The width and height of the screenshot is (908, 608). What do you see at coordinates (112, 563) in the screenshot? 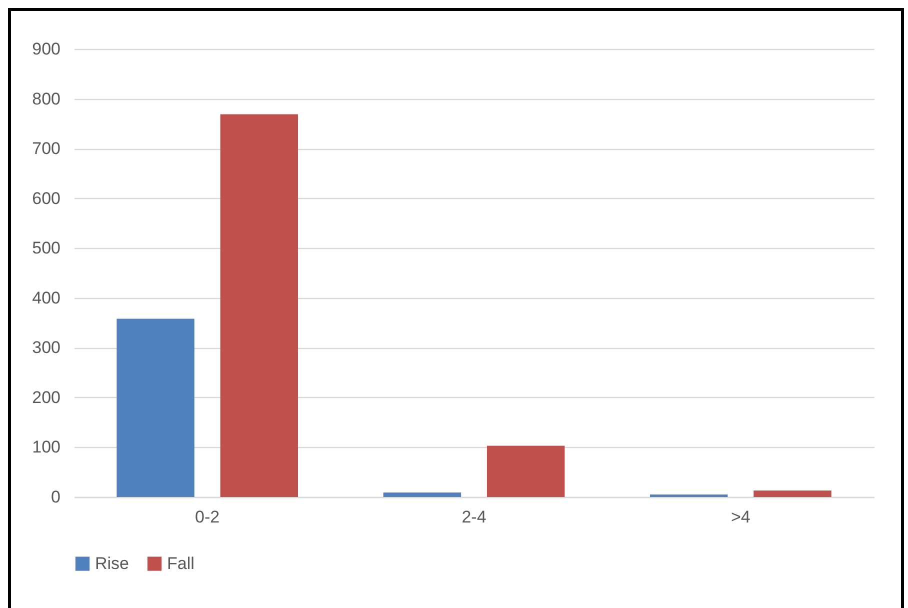
I see `legend-label: Rise` at bounding box center [112, 563].